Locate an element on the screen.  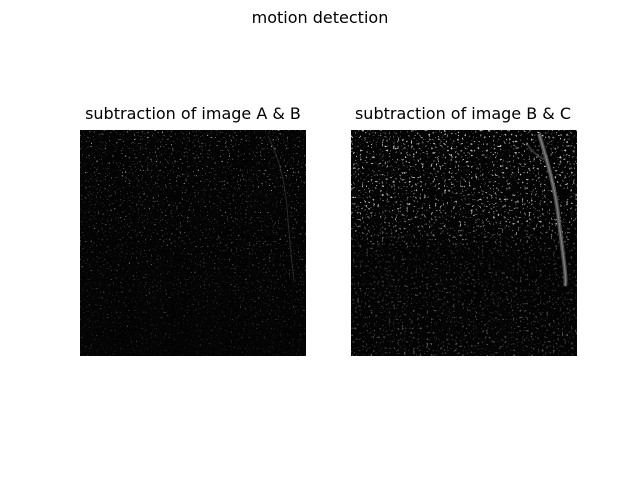
figure-title: motion detection is located at coordinates (320, 17).